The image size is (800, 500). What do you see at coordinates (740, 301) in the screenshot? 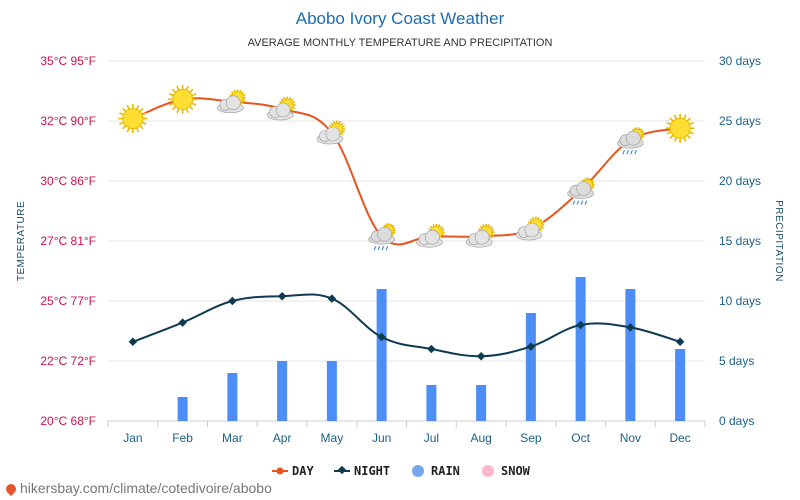
I see `right-tick-label: 10 days` at bounding box center [740, 301].